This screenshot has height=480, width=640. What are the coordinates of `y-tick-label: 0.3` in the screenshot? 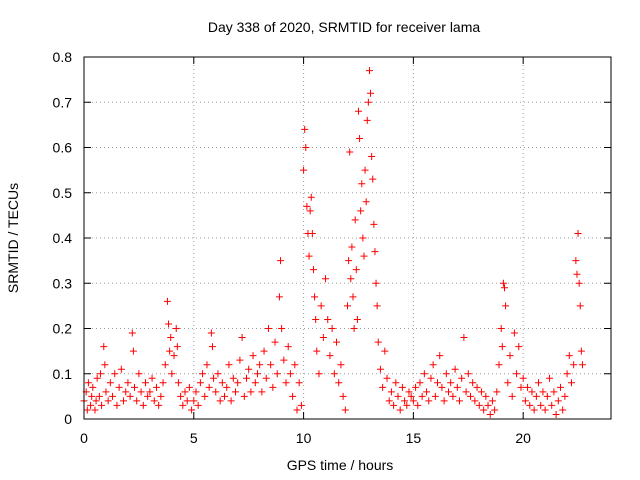 It's located at (63, 283).